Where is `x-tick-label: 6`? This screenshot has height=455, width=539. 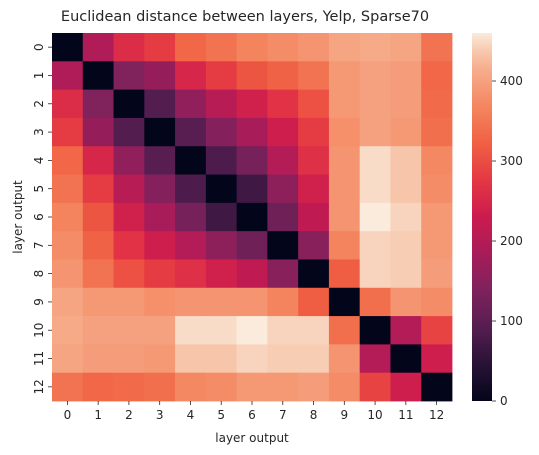
x-tick-label: 6 is located at coordinates (252, 415).